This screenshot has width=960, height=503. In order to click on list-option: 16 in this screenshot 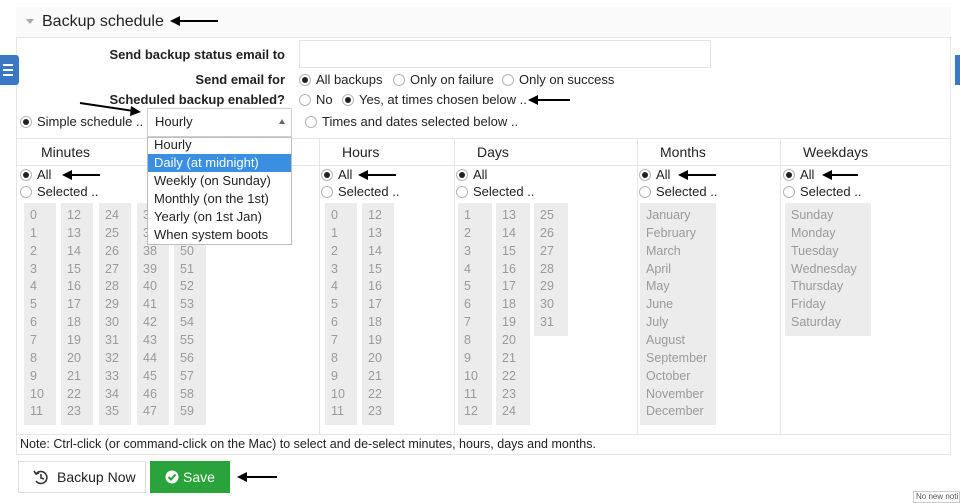, I will do `click(375, 286)`.